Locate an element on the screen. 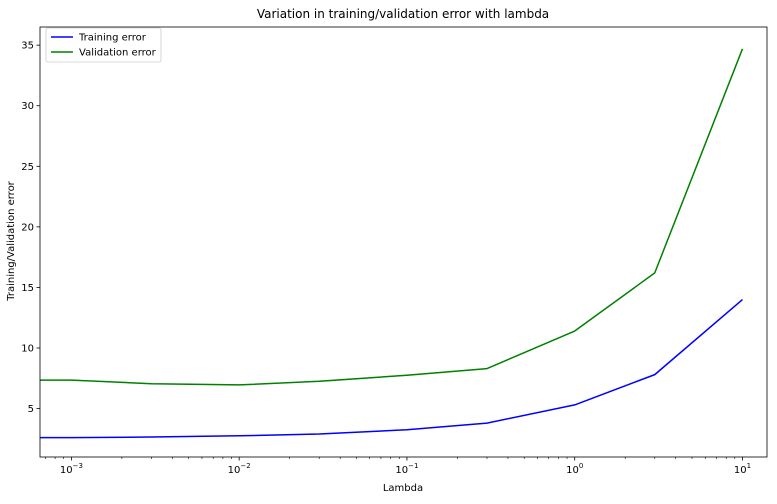  x-tick-label: 10⁻³ is located at coordinates (71, 469).